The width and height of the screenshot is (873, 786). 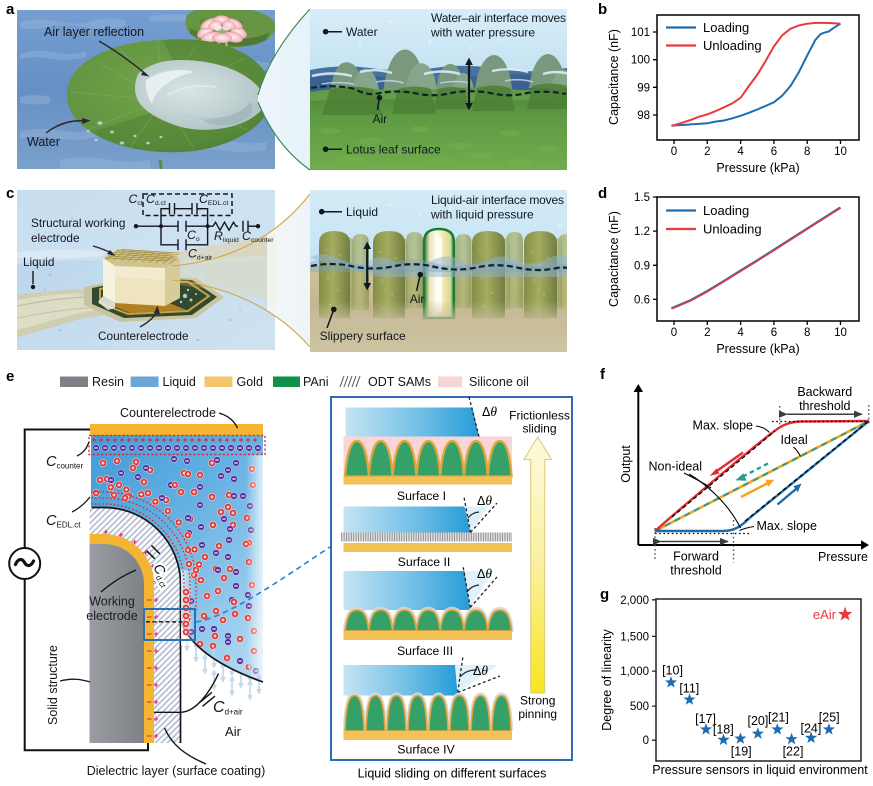 What do you see at coordinates (642, 266) in the screenshot?
I see `svg-text: 0.9` at bounding box center [642, 266].